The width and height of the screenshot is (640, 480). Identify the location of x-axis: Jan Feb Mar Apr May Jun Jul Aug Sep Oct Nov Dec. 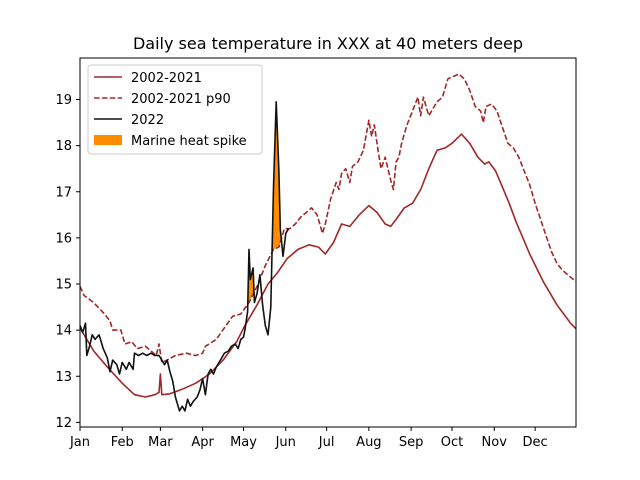
(308, 438).